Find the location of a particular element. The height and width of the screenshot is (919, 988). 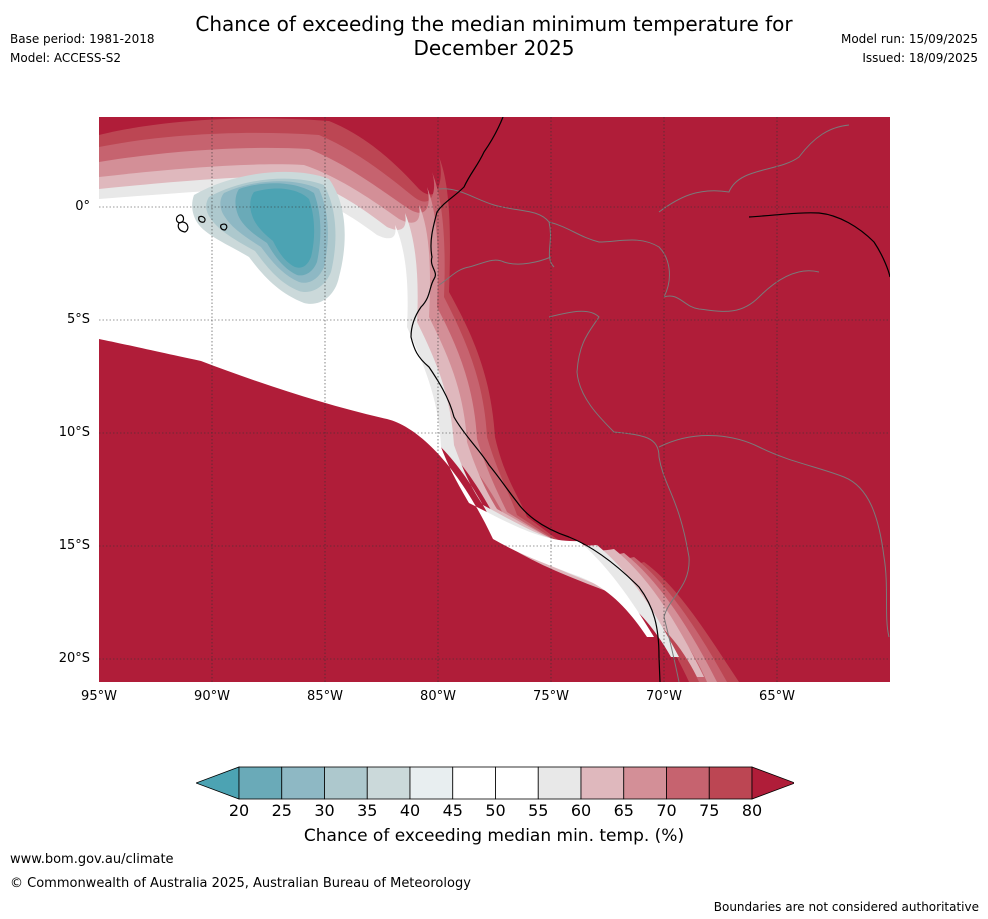

border-venezuela-north is located at coordinates (754, 168).